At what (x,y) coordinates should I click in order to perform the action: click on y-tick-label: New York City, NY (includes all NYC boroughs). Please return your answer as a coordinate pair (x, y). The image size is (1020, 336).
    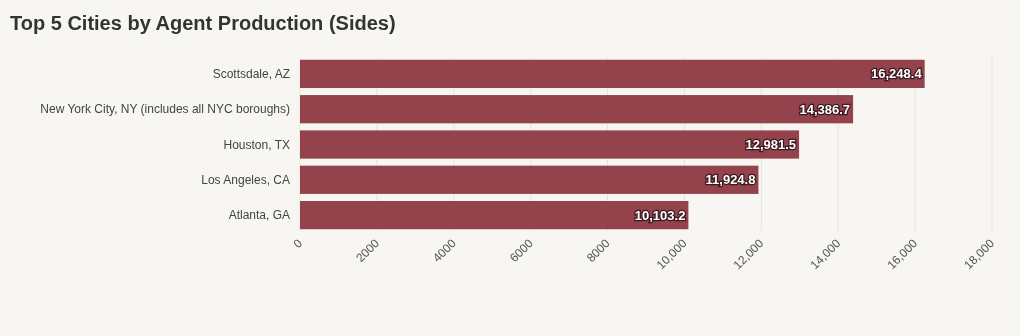
    Looking at the image, I should click on (165, 109).